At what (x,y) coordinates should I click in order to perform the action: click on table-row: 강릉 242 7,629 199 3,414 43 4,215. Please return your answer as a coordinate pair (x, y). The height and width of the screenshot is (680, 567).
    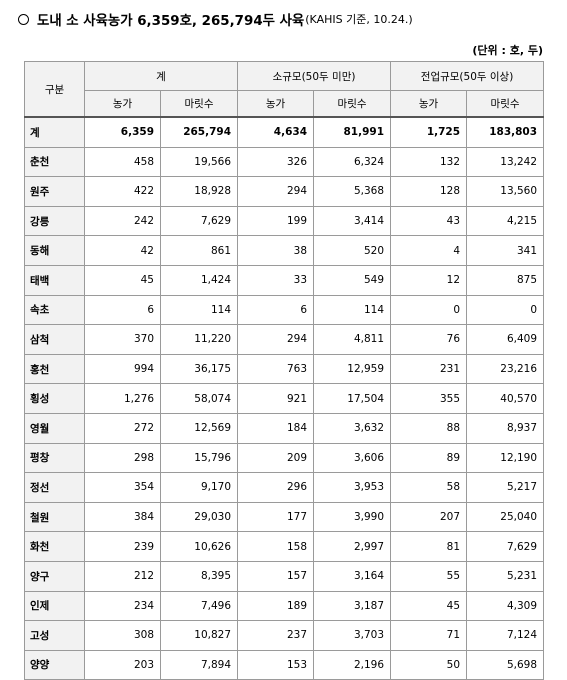
    Looking at the image, I should click on (284, 221).